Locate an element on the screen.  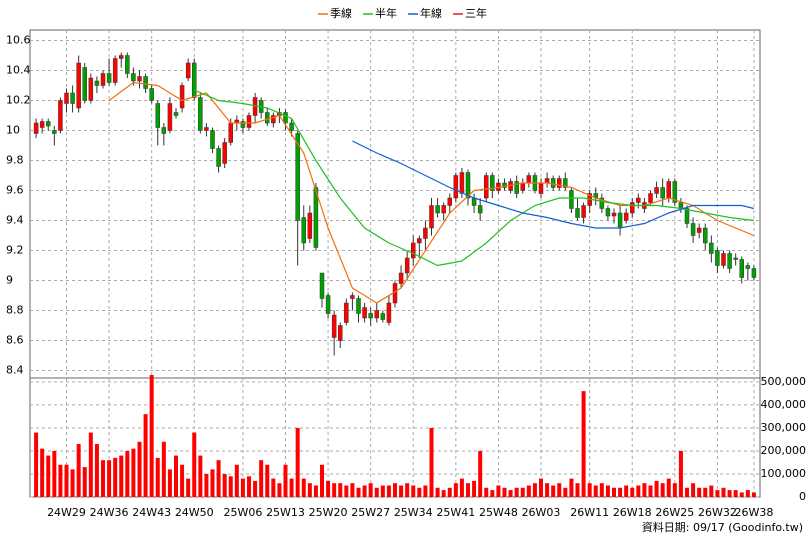
y-tick-label: 9.6 is located at coordinates (15, 190).